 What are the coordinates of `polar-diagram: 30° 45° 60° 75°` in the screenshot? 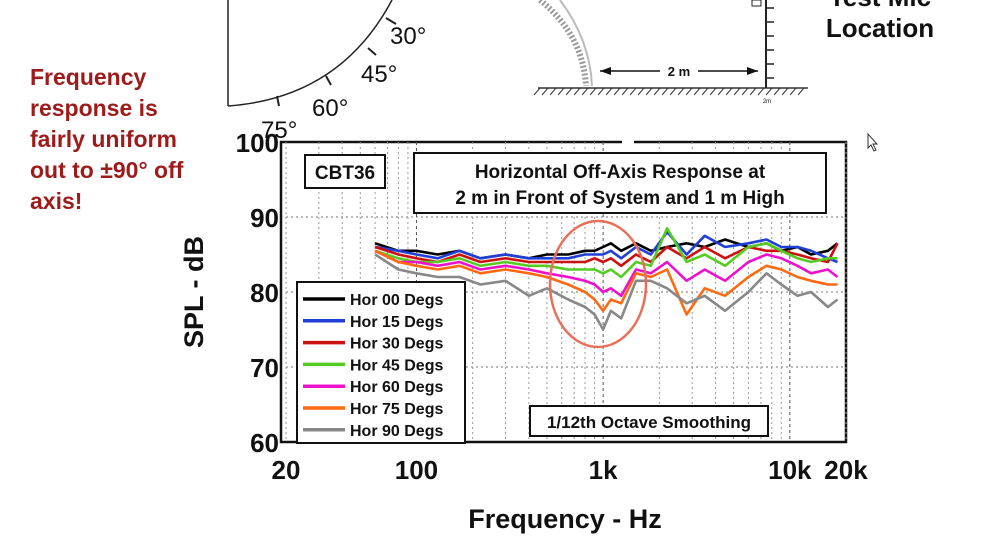 It's located at (326, 72).